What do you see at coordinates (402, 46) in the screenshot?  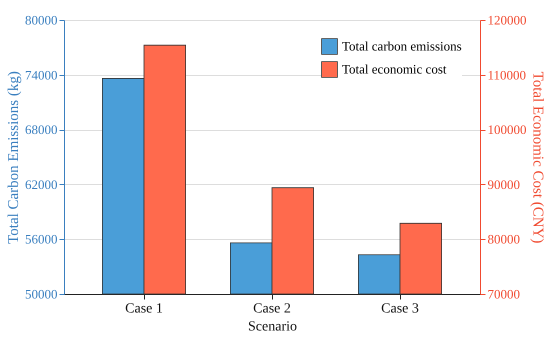 I see `legend-label: Total carbon emissions` at bounding box center [402, 46].